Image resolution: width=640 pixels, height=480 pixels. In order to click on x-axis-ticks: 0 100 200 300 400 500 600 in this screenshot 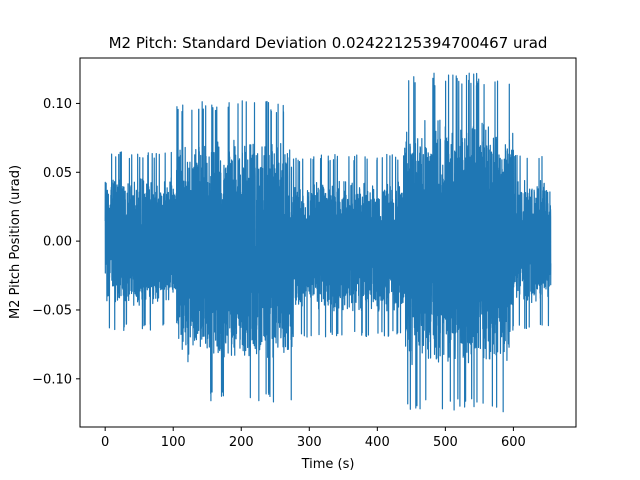, I will do `click(313, 438)`.